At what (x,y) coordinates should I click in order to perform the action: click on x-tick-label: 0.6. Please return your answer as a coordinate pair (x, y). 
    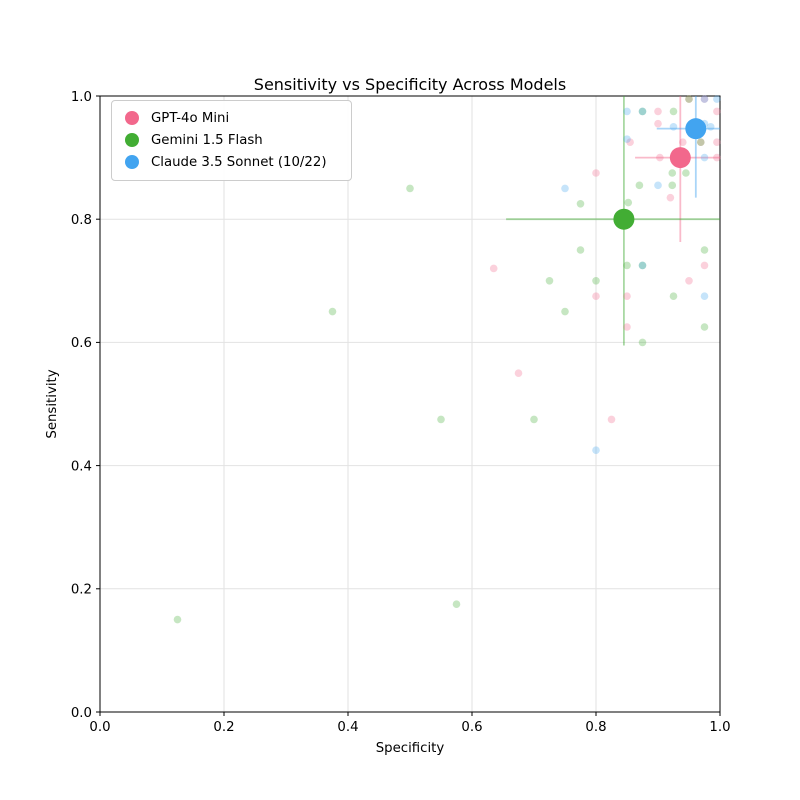
    Looking at the image, I should click on (471, 727).